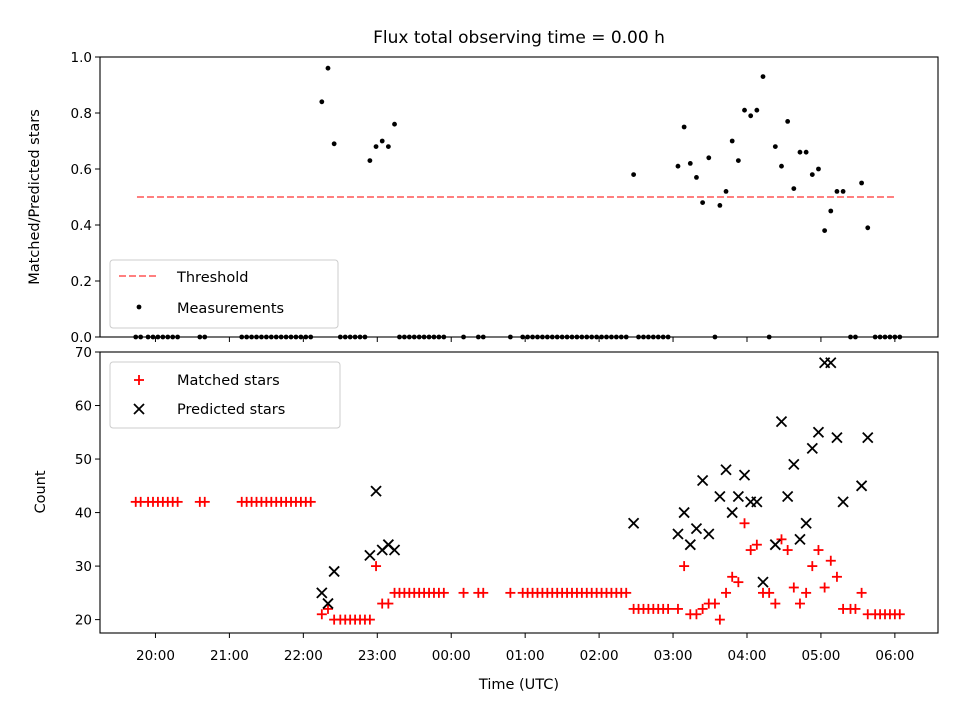  Describe the element at coordinates (83, 621) in the screenshot. I see `count-y-tick-label: 20` at that location.